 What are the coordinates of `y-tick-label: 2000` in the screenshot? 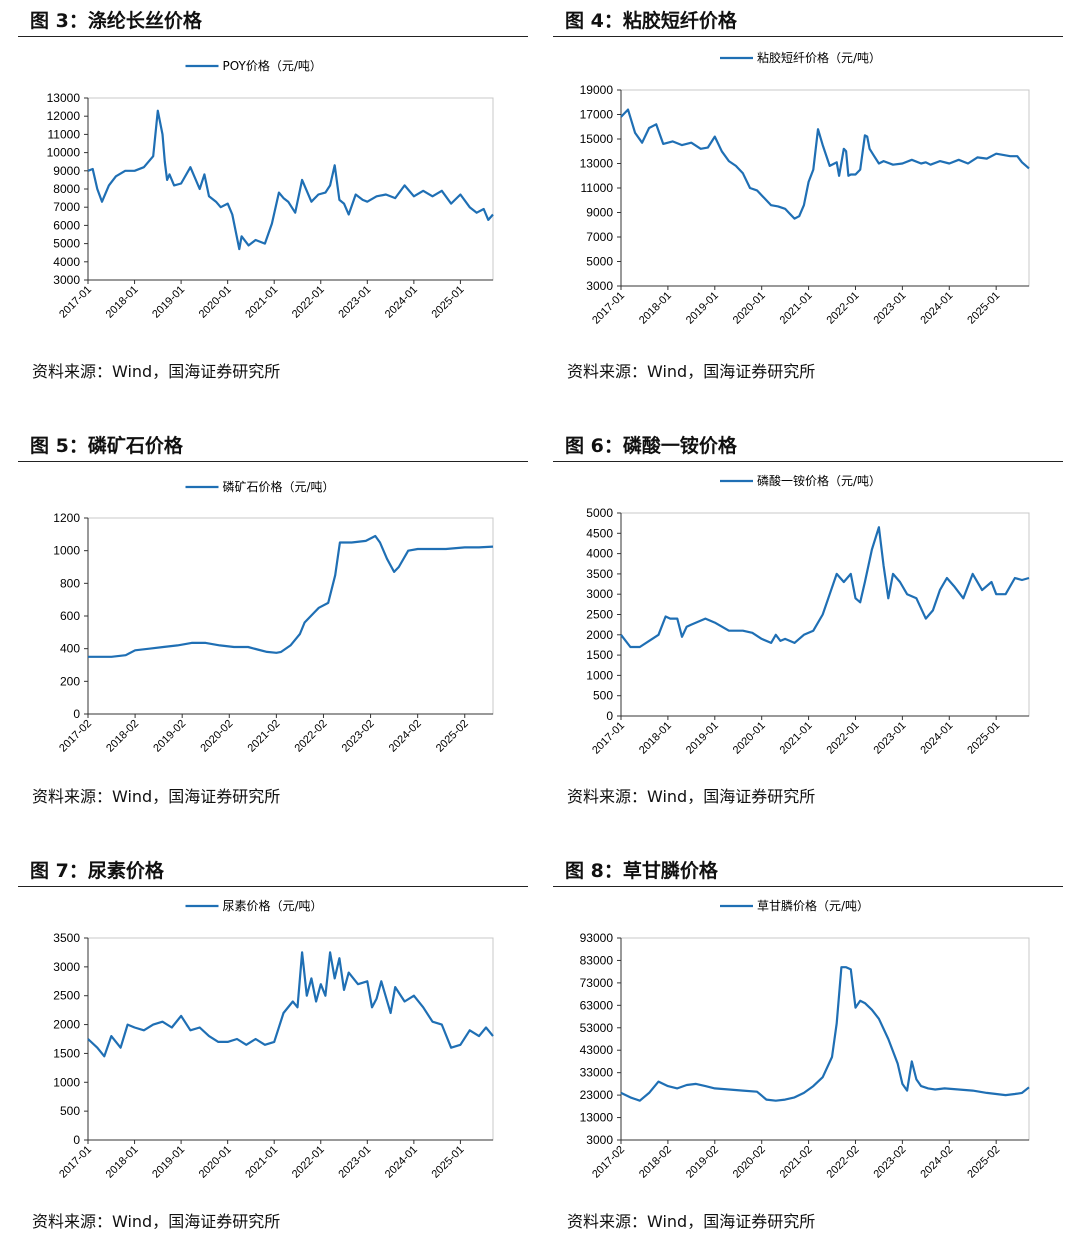 It's located at (599, 635).